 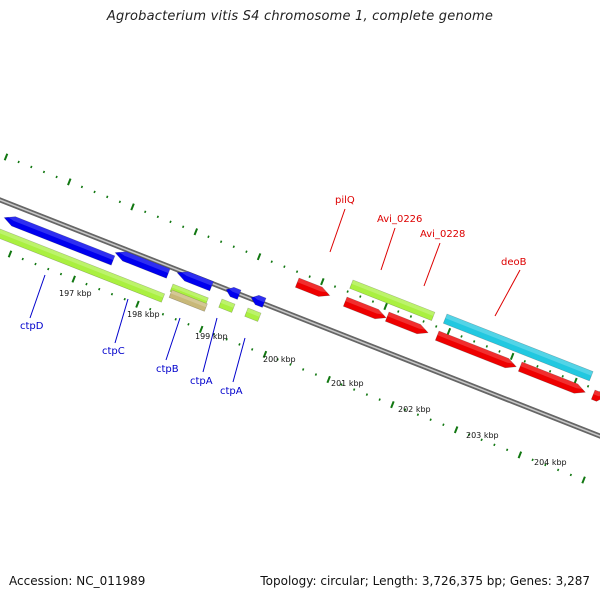 I want to click on gene-deoB-shade, so click(x=519, y=345).